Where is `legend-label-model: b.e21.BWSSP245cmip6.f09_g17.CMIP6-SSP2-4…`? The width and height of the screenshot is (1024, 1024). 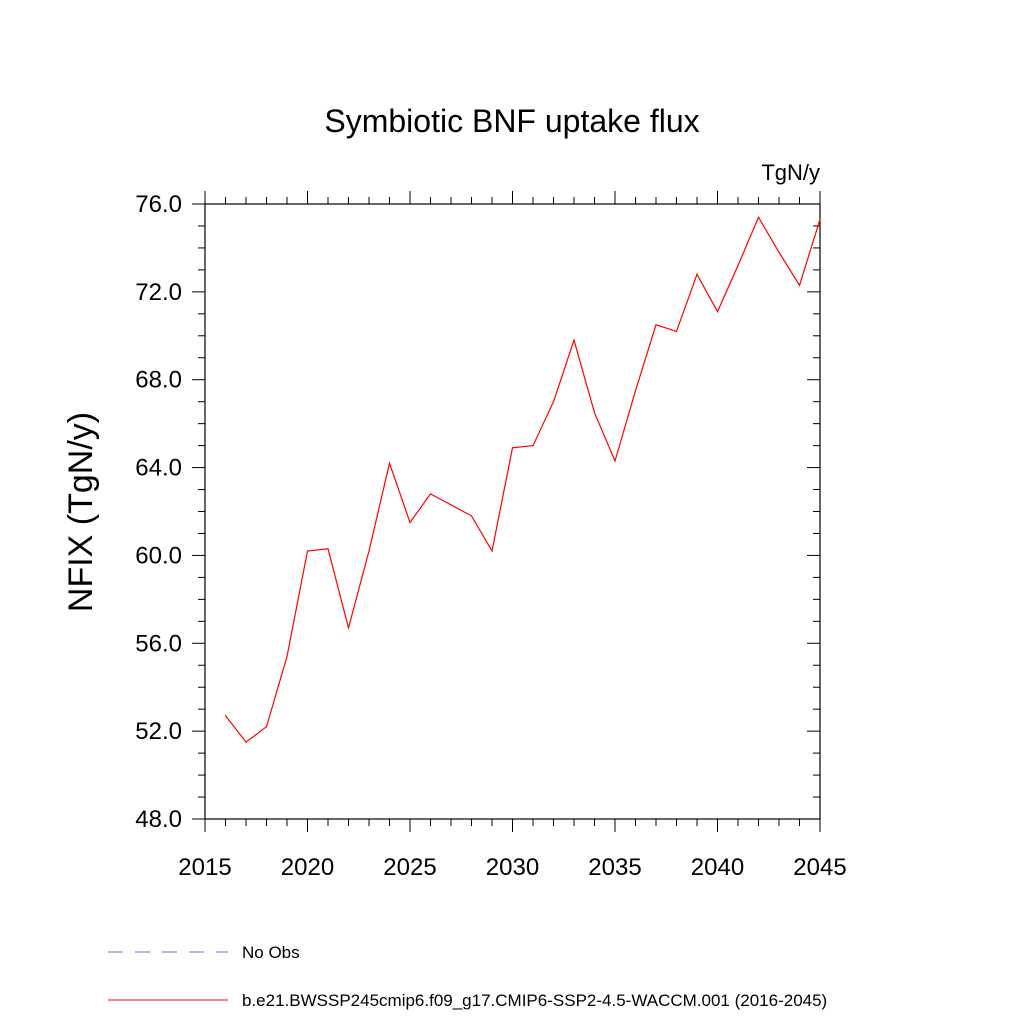
legend-label-model: b.e21.BWSSP245cmip6.f09_g17.CMIP6-SSP2-4… is located at coordinates (534, 1000).